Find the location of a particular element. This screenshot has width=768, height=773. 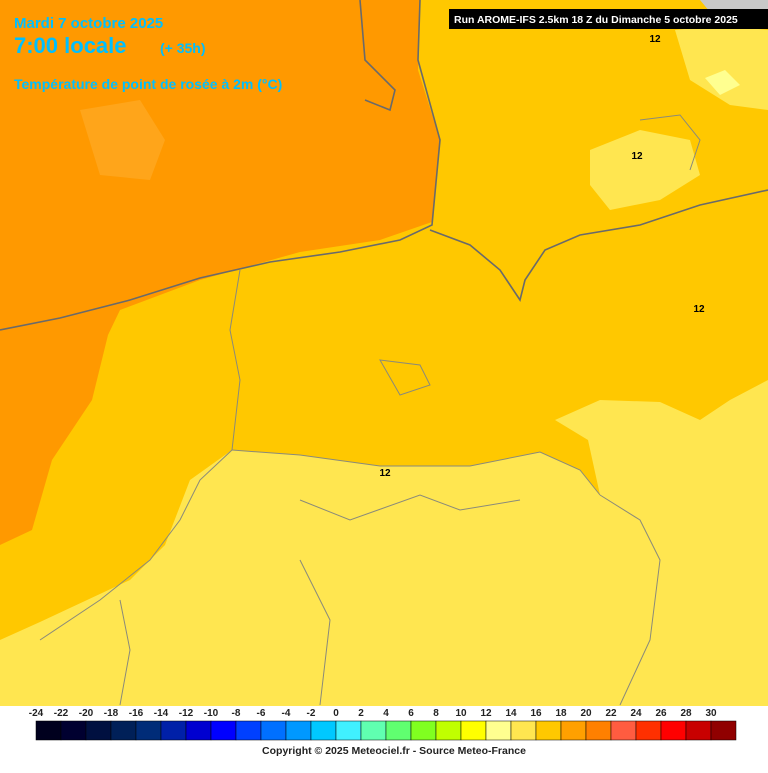

legend-label: 4 is located at coordinates (386, 713).